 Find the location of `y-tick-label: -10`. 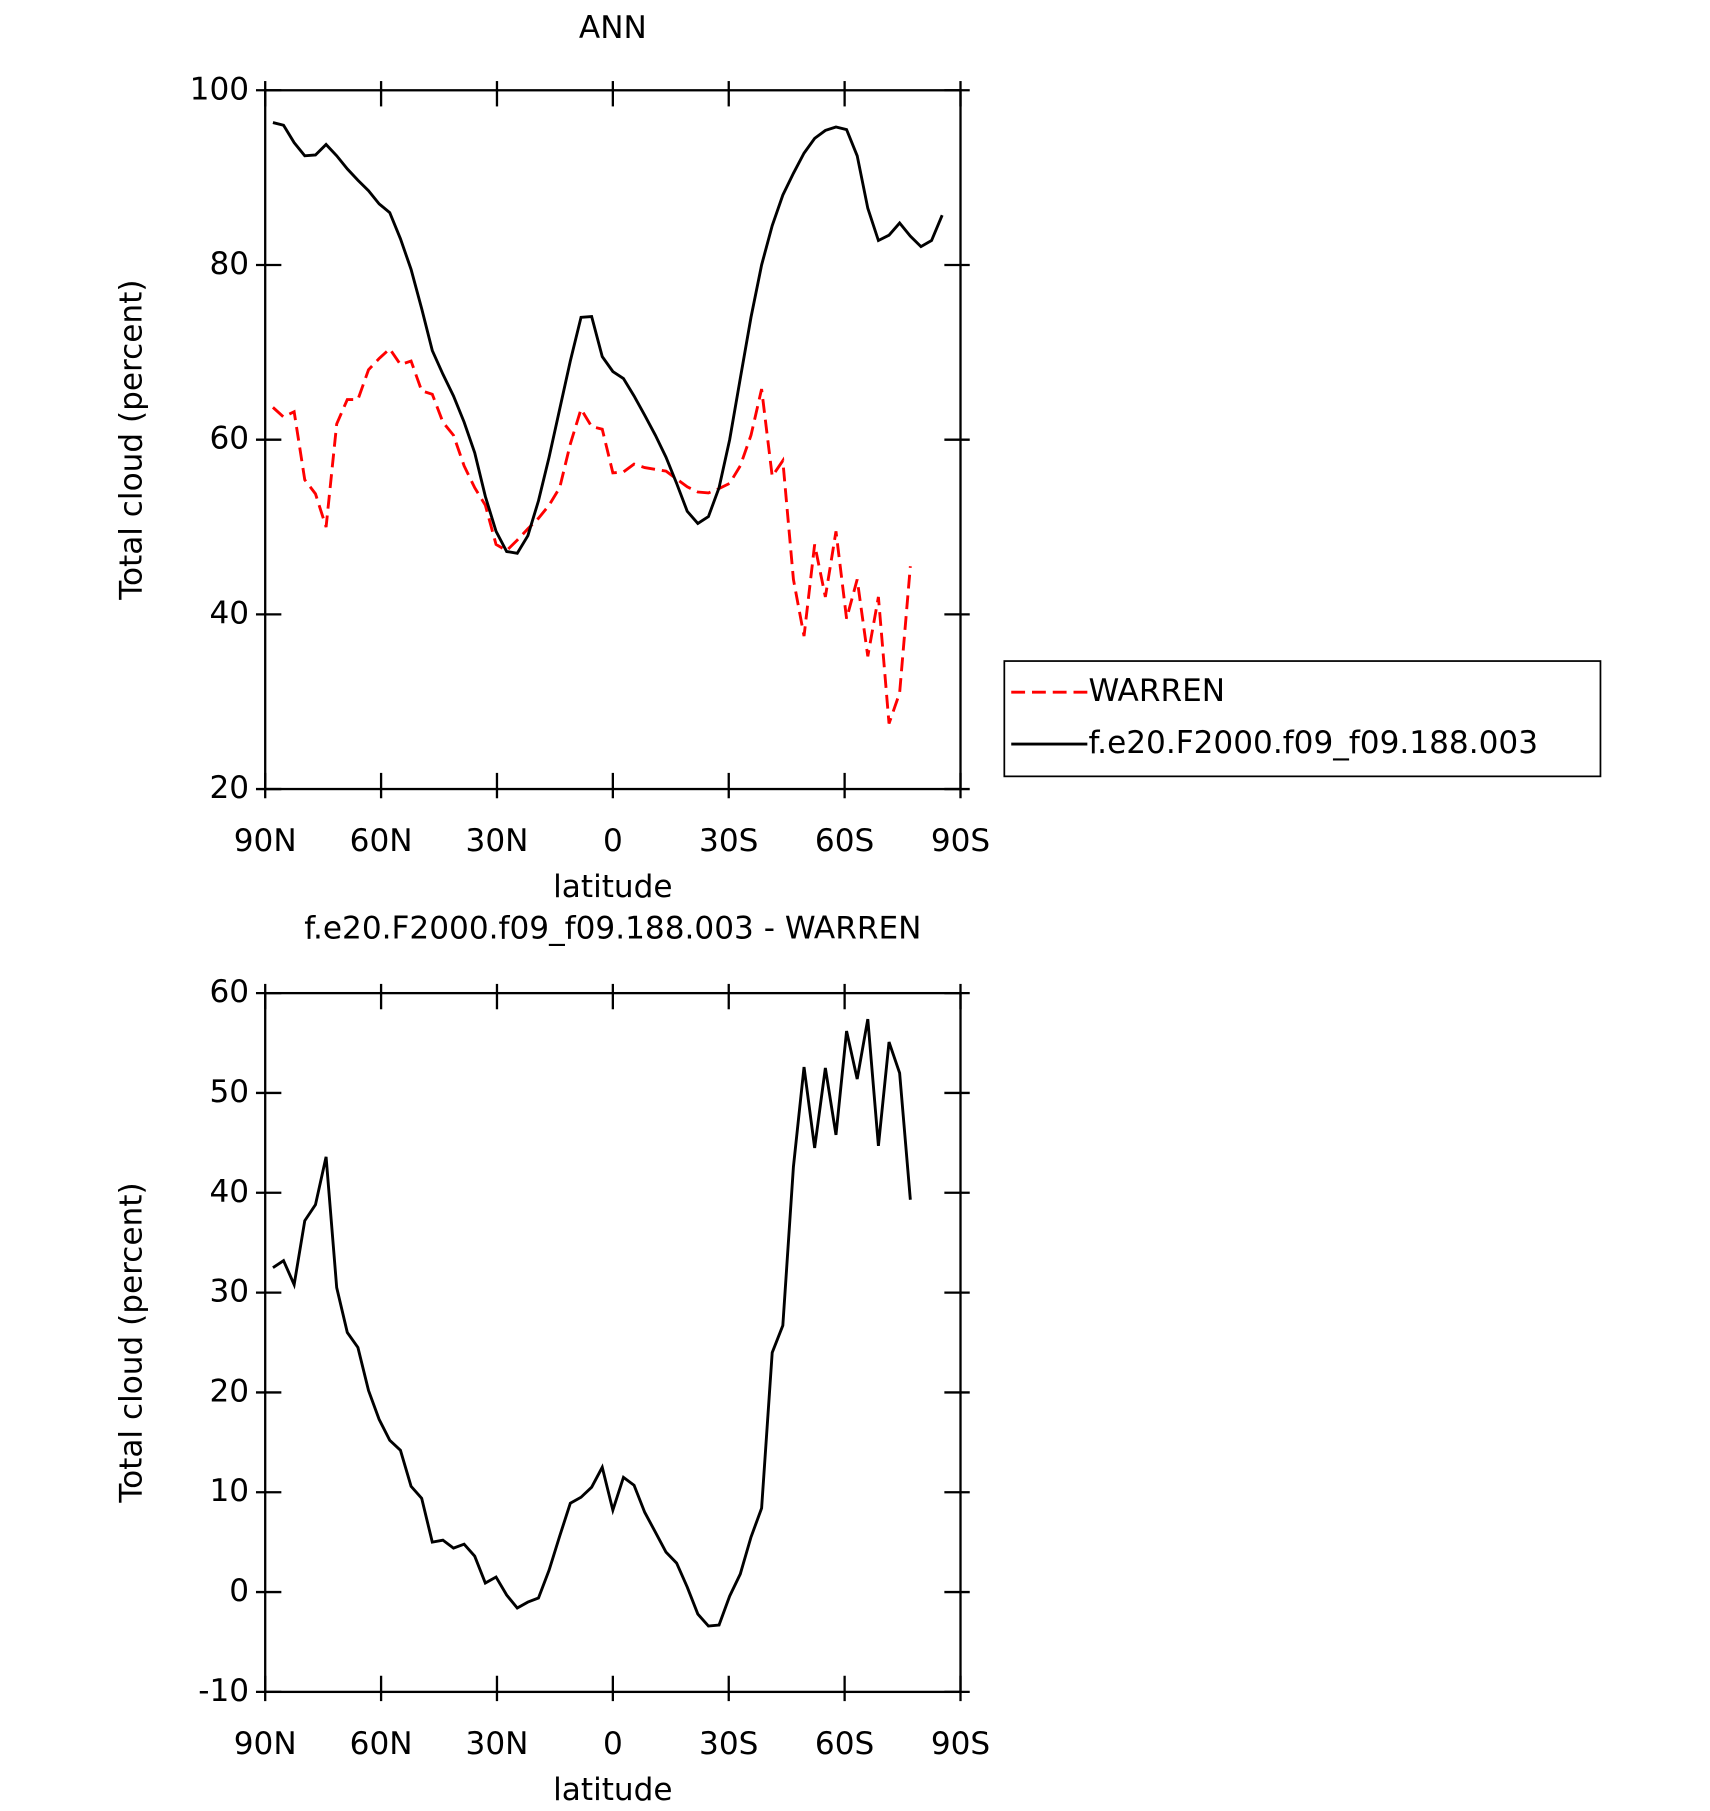

y-tick-label: -10 is located at coordinates (223, 1691).